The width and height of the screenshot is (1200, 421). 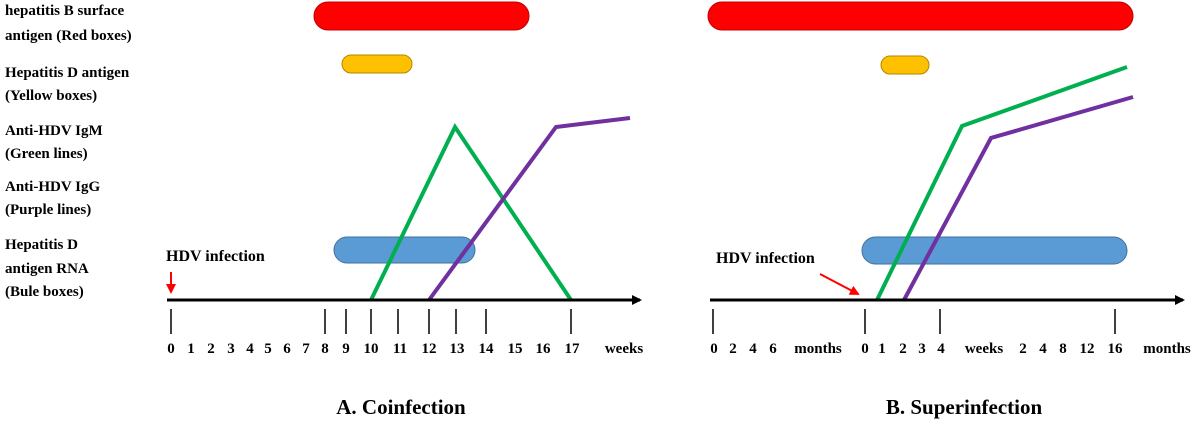 What do you see at coordinates (306, 349) in the screenshot?
I see `tick-label: 7` at bounding box center [306, 349].